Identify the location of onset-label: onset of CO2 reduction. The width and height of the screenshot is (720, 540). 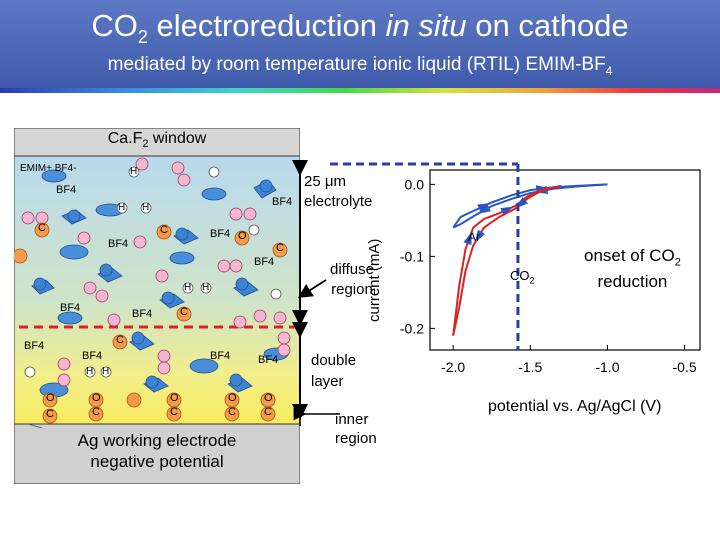
(632, 269).